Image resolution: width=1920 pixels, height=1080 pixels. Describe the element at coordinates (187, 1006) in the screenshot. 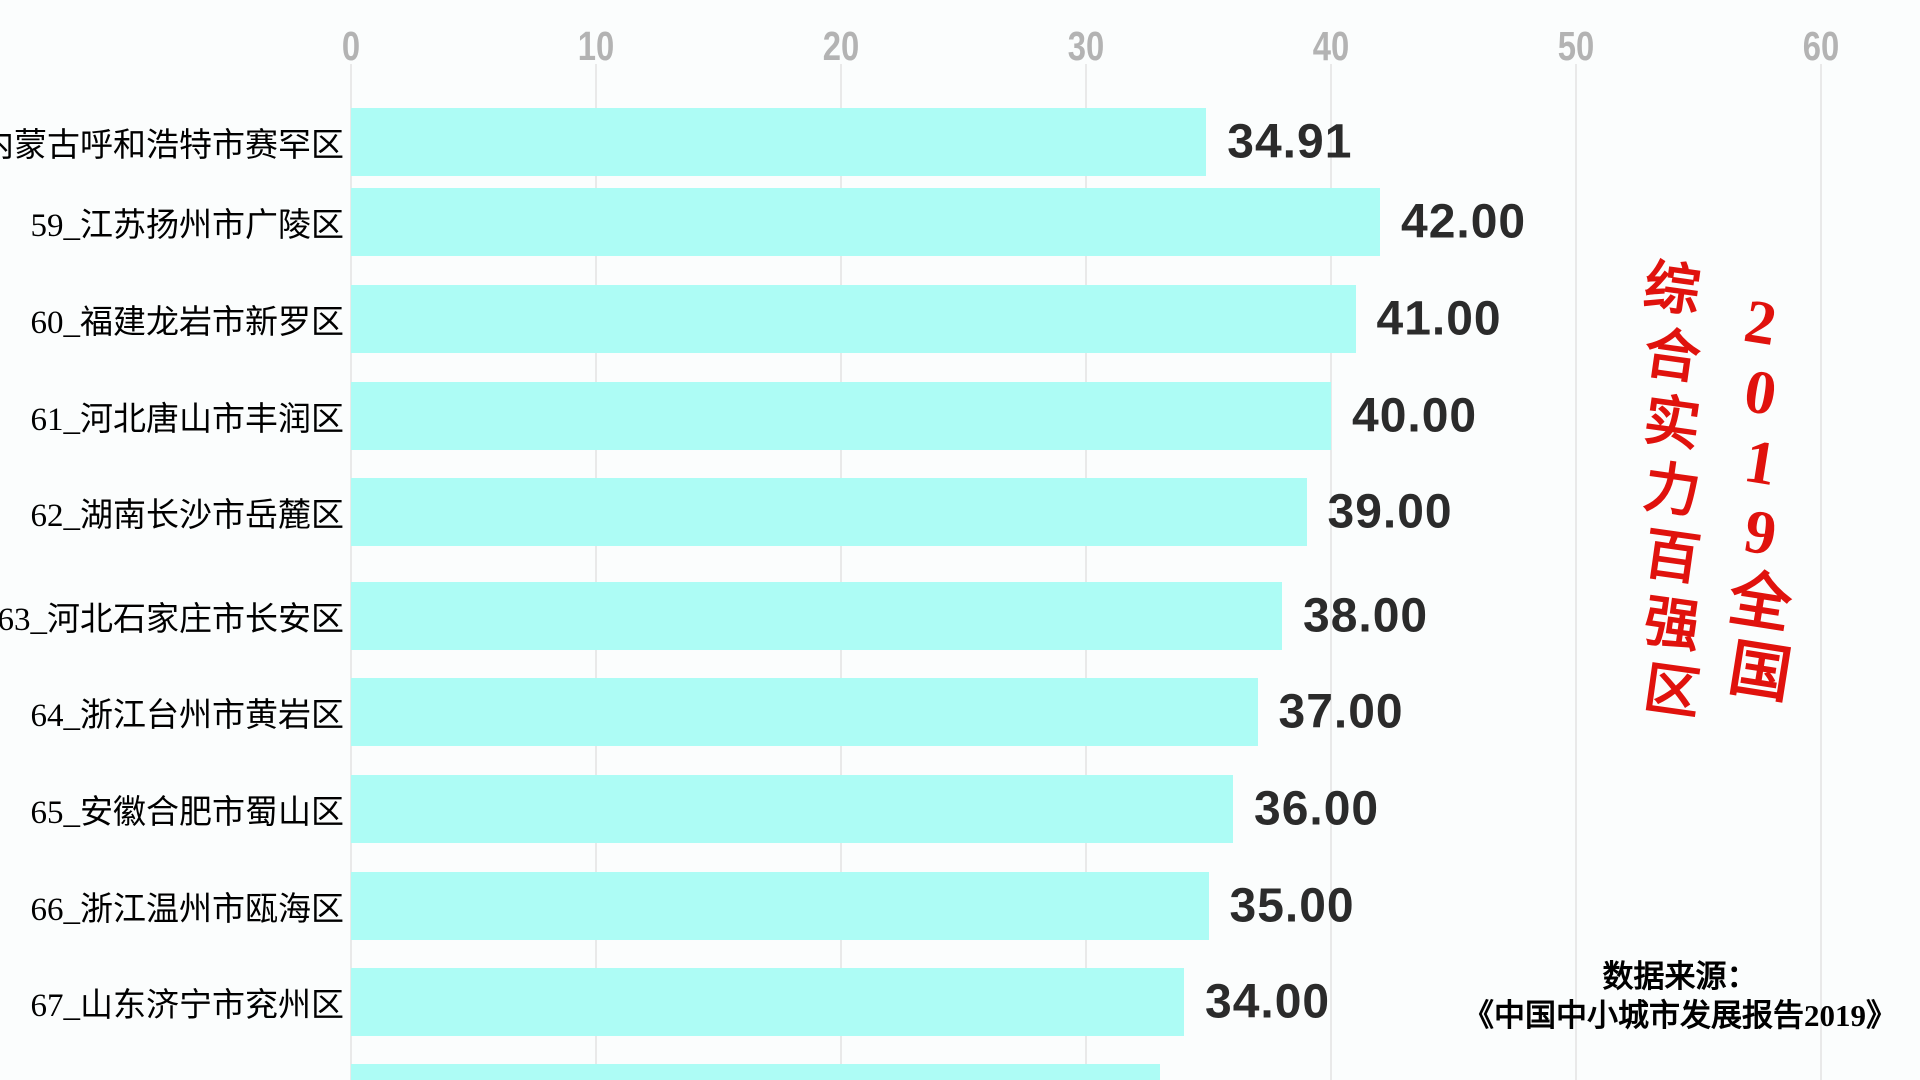

I see `row-label: 67_山东济宁市兖州区` at that location.